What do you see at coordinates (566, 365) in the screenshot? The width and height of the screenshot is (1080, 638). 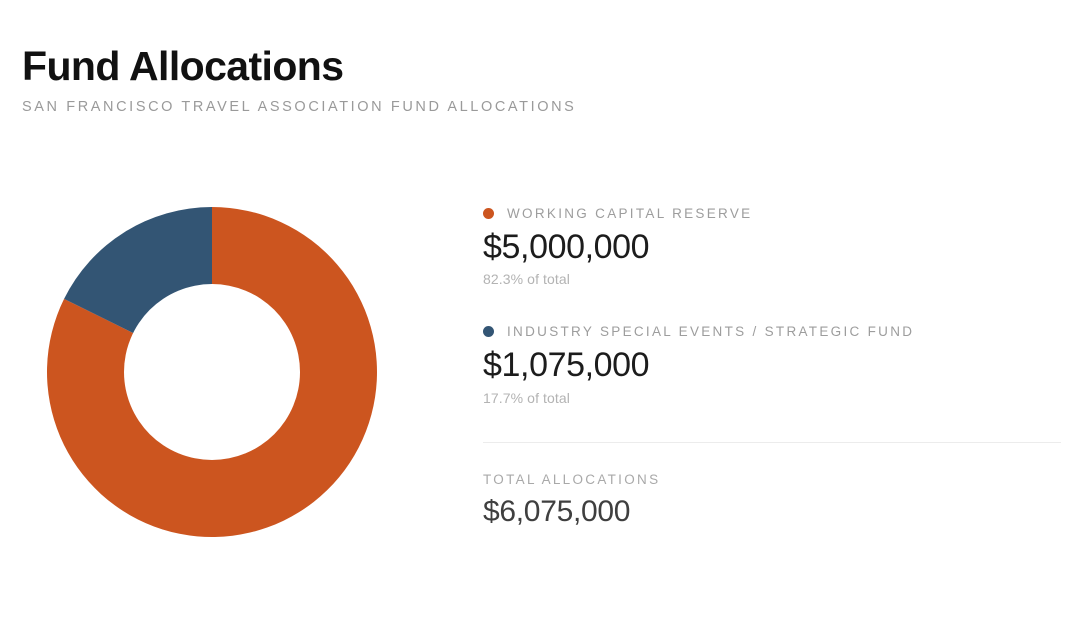 I see `legend-item-value: $1,075,000` at bounding box center [566, 365].